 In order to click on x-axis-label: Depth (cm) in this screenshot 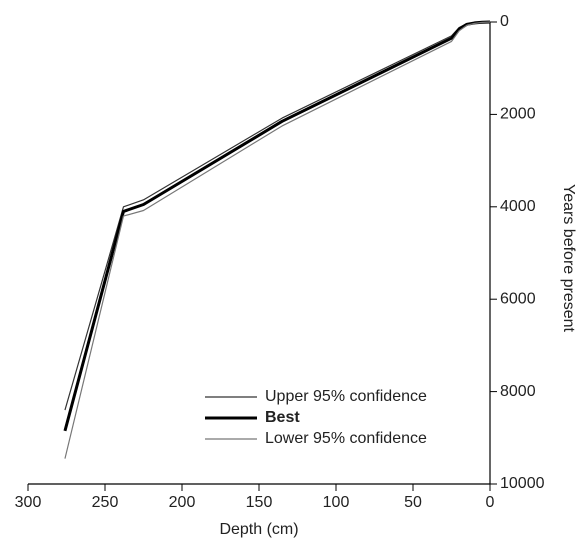, I will do `click(258, 529)`.